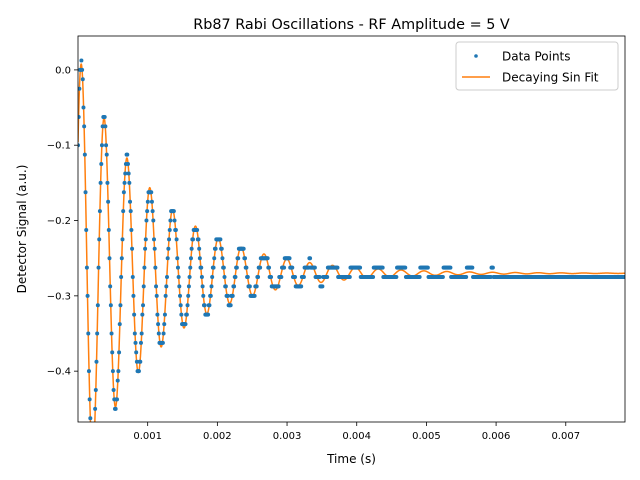 The width and height of the screenshot is (640, 480). What do you see at coordinates (217, 436) in the screenshot?
I see `x-tick-label: 0.002` at bounding box center [217, 436].